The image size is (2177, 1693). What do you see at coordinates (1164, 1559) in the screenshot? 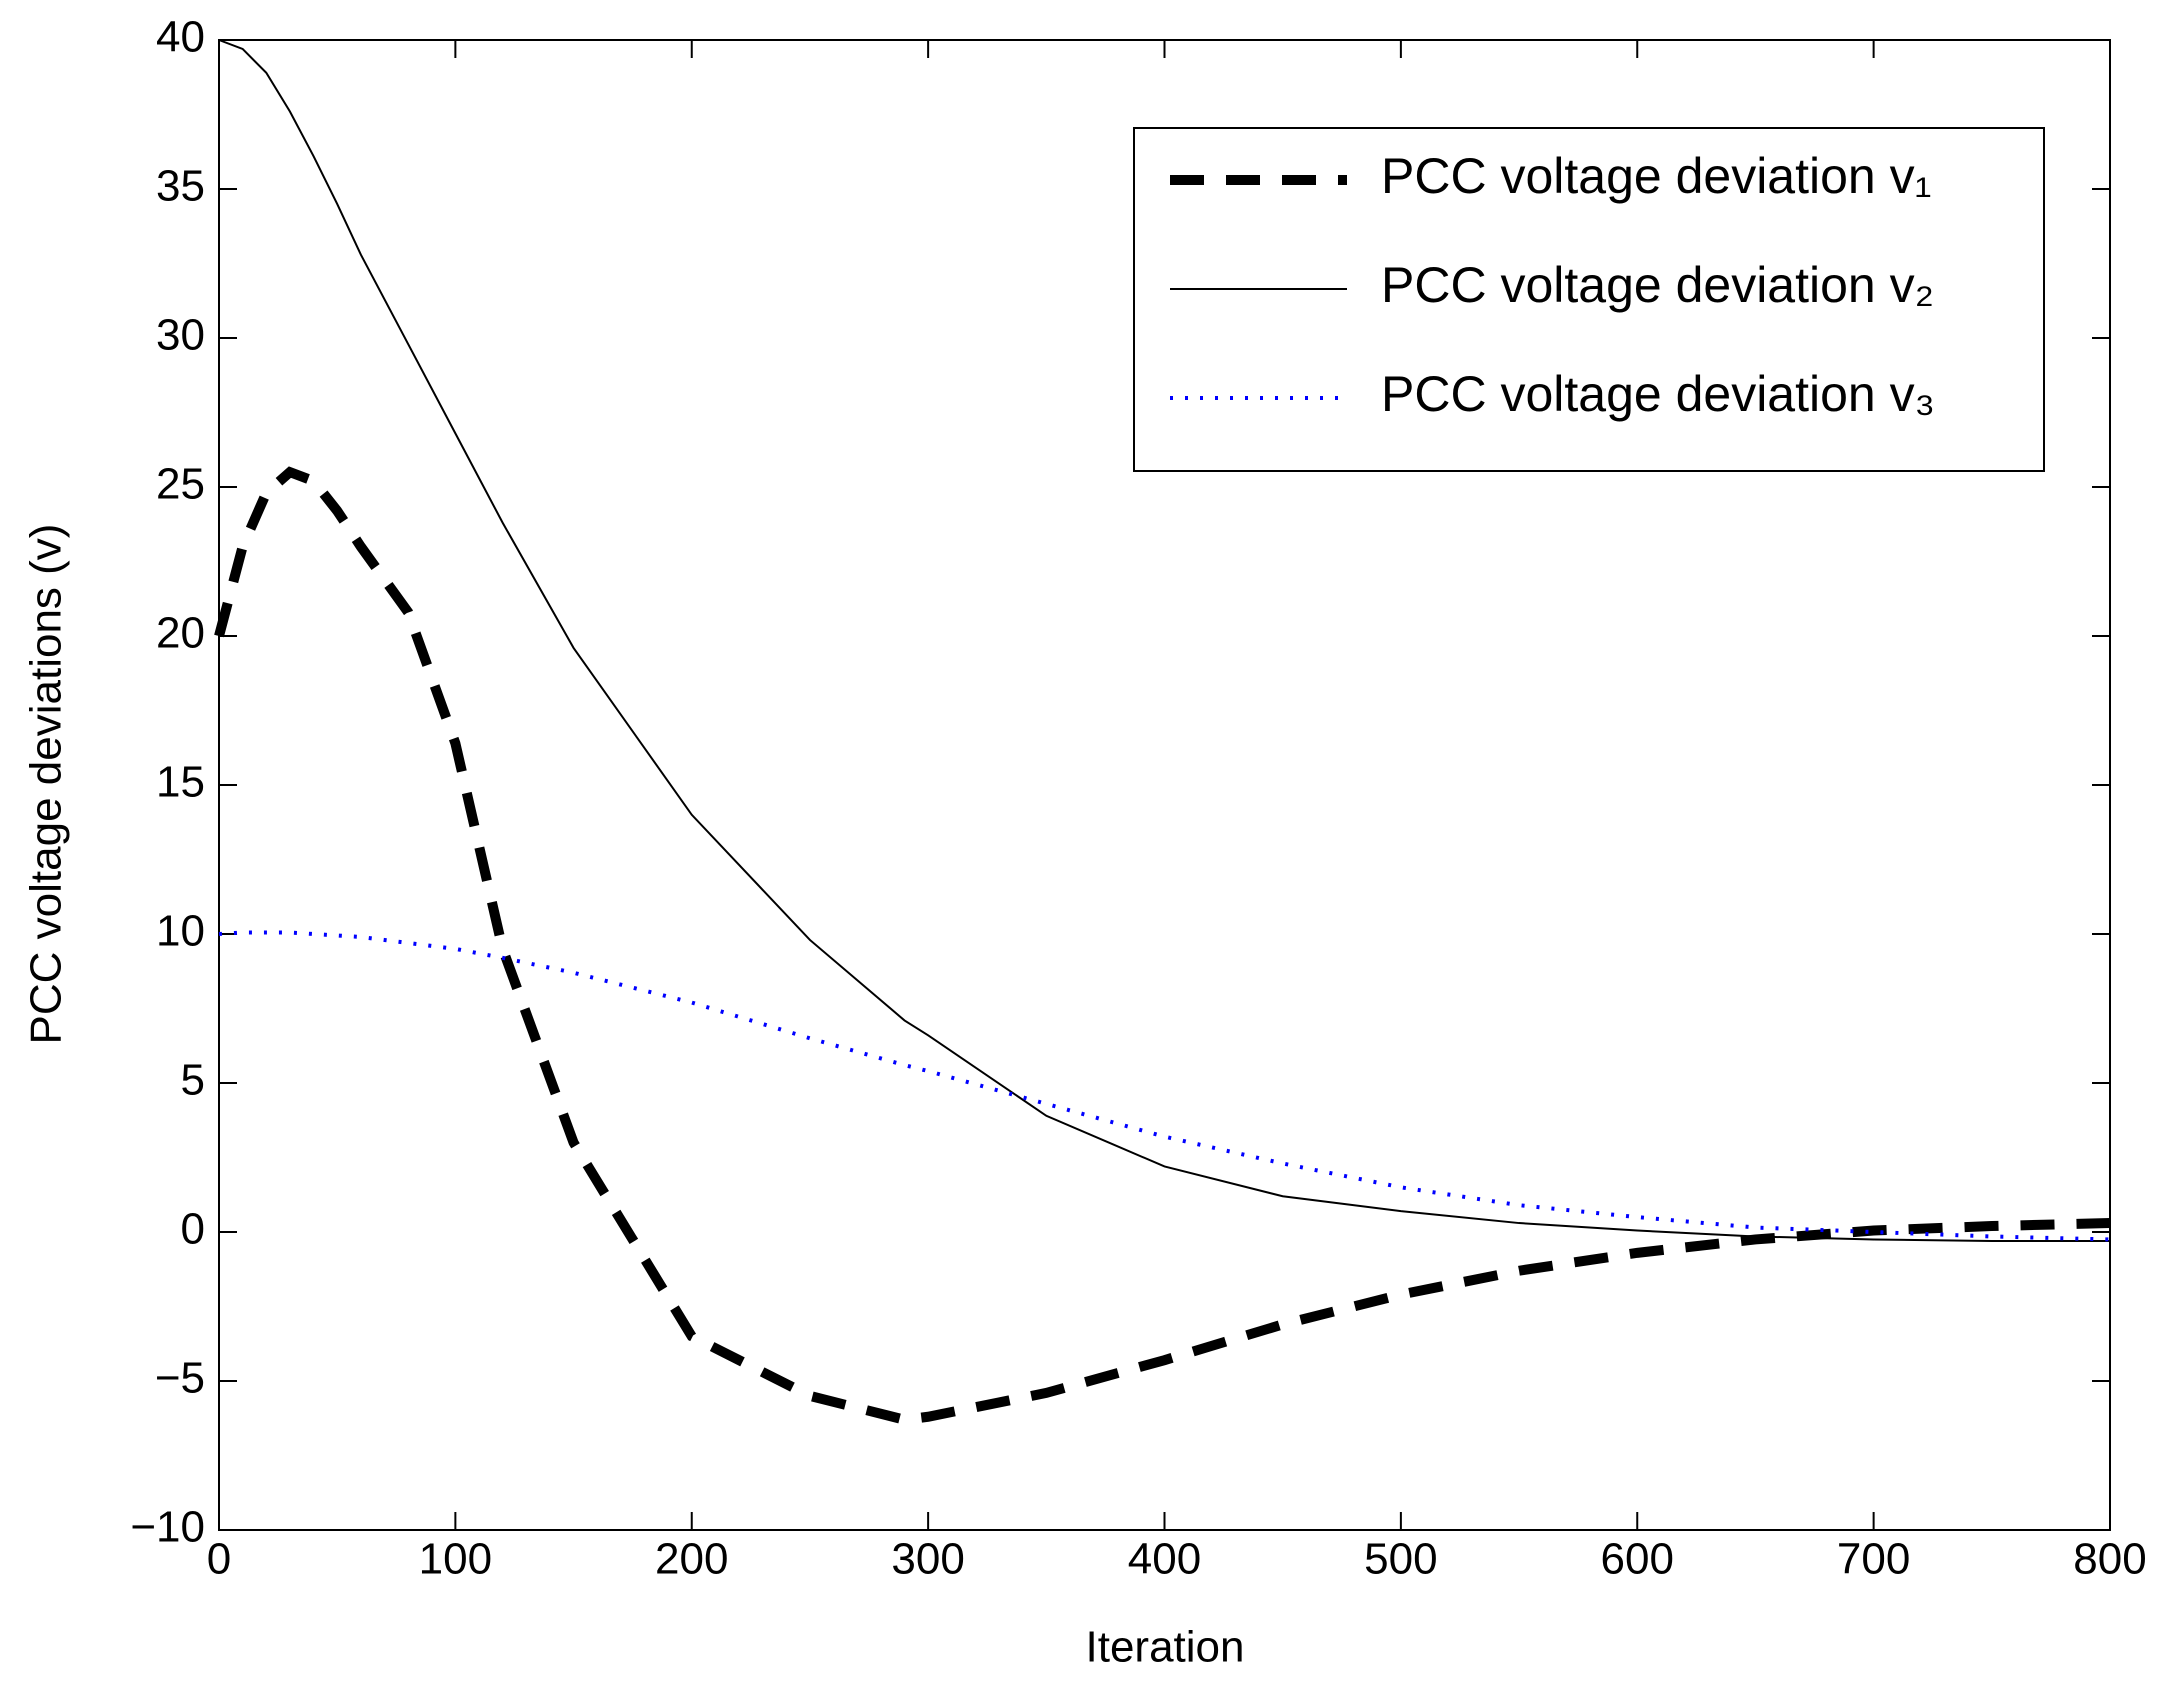
I see `x-tick-label: 400` at bounding box center [1164, 1559].